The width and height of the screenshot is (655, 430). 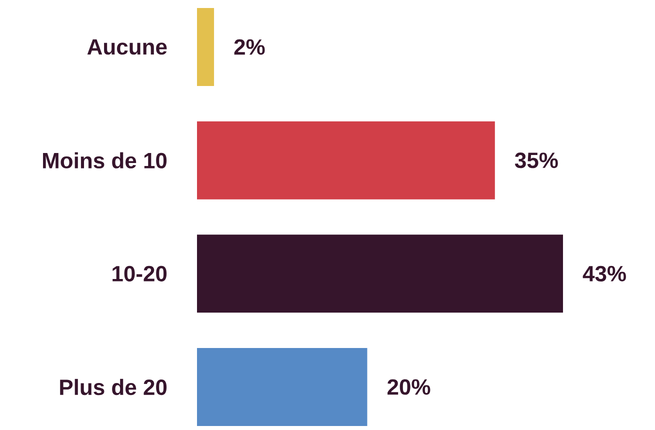 What do you see at coordinates (139, 274) in the screenshot?
I see `y-tick-label: 10-20` at bounding box center [139, 274].